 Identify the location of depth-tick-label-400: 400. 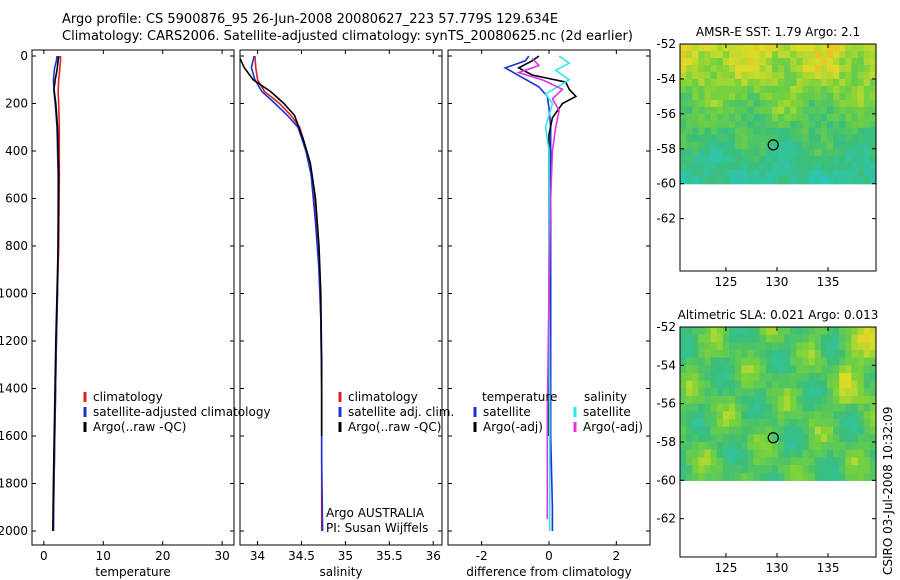
(16, 151).